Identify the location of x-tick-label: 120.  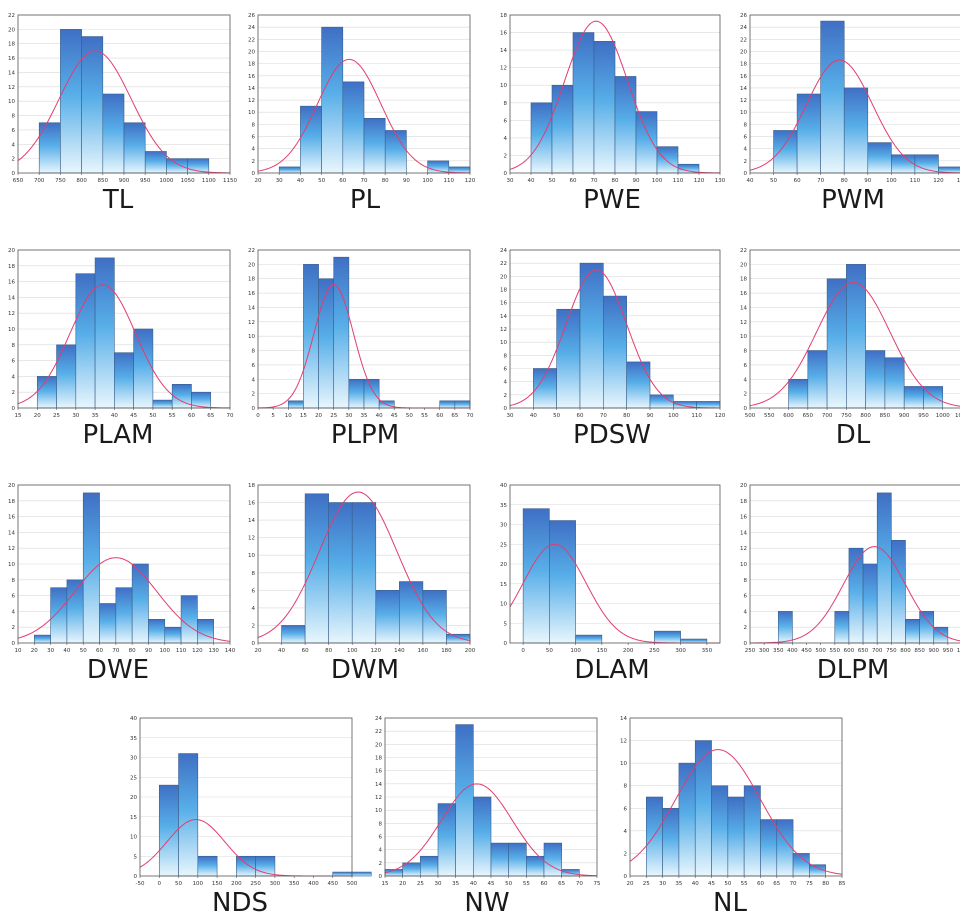
(376, 651).